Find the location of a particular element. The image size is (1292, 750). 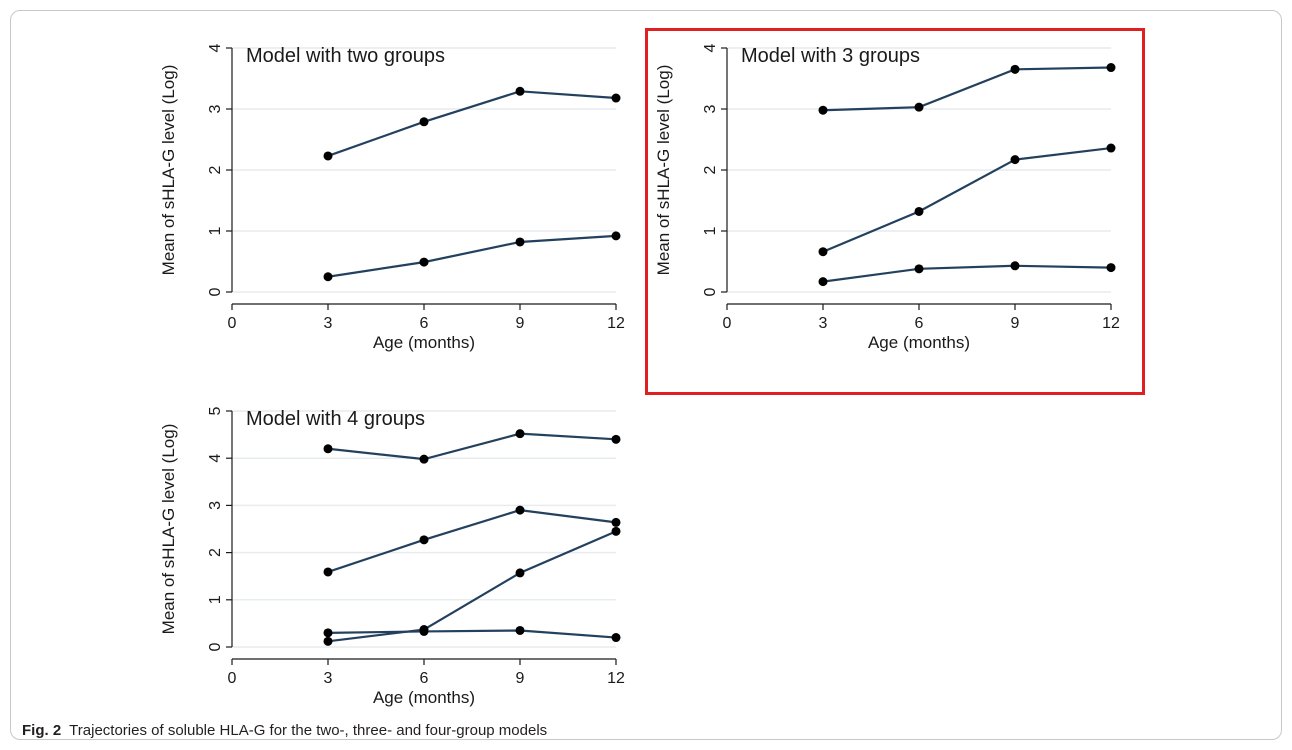

caption-label: Fig. 2 is located at coordinates (42, 730).